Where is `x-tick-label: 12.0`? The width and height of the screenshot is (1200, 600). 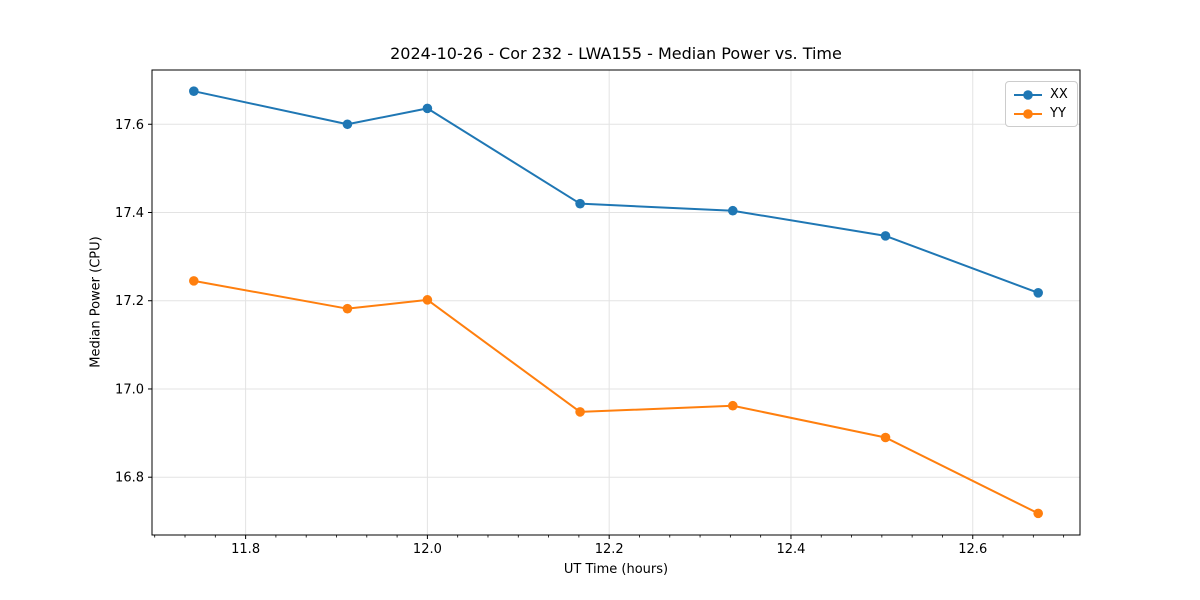 x-tick-label: 12.0 is located at coordinates (427, 549).